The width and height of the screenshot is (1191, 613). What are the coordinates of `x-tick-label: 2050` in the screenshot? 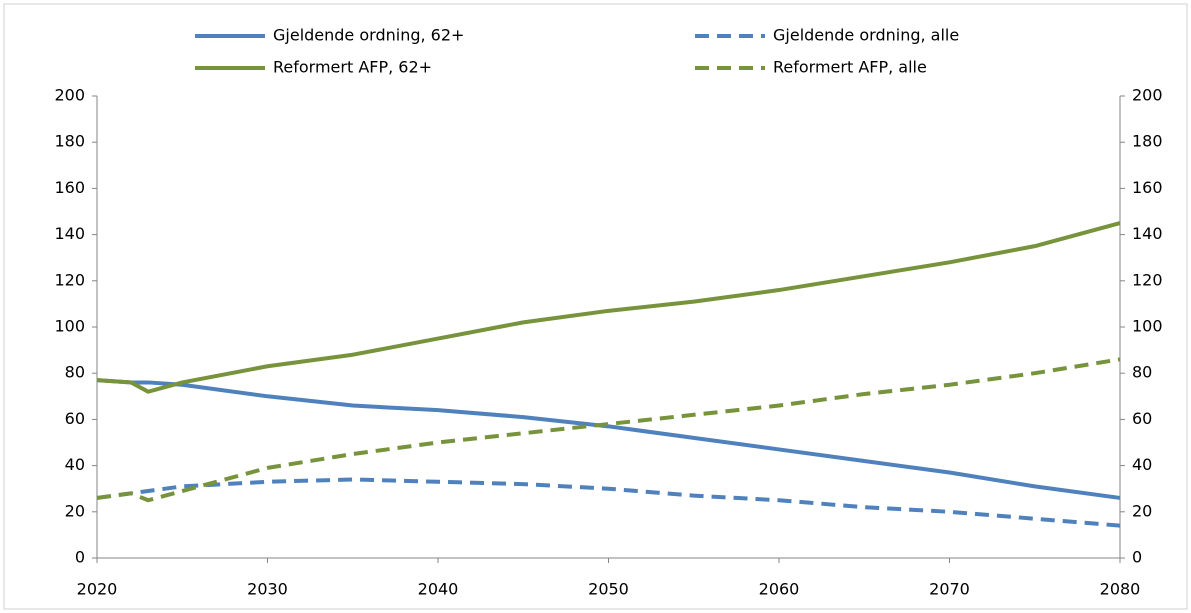 It's located at (608, 589).